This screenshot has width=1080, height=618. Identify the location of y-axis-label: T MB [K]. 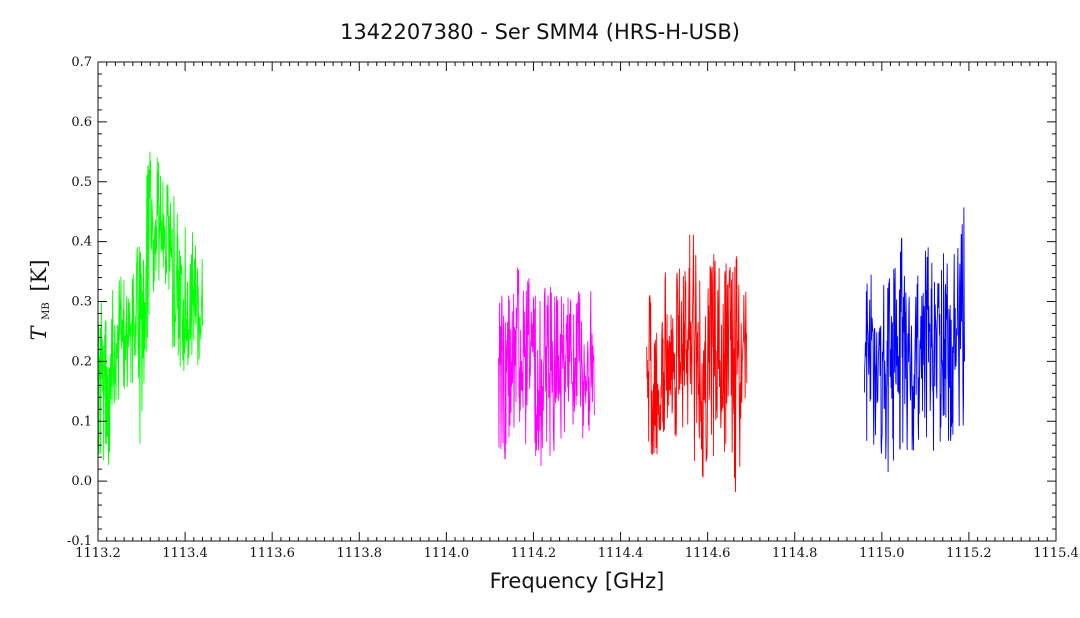
(40, 299).